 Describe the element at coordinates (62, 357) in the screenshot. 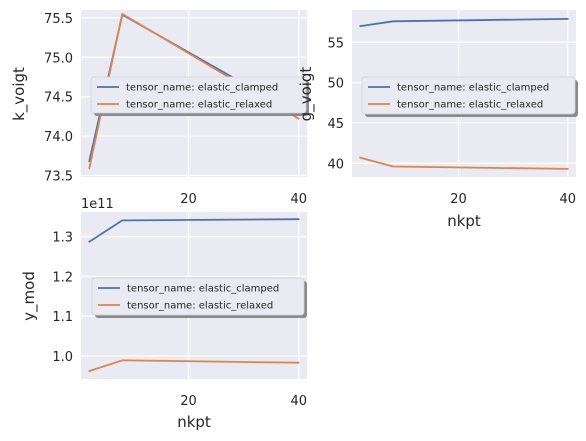

I see `y-tick-label: 1.0` at that location.